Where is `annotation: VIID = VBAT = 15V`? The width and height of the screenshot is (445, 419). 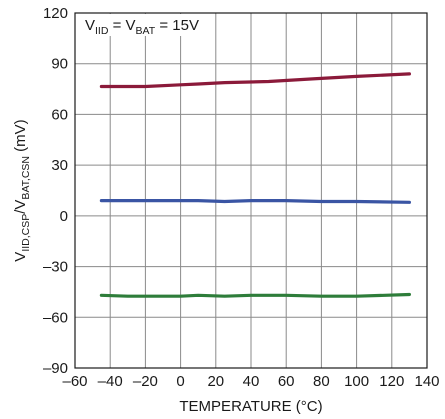 annotation: VIID = VBAT = 15V is located at coordinates (142, 27).